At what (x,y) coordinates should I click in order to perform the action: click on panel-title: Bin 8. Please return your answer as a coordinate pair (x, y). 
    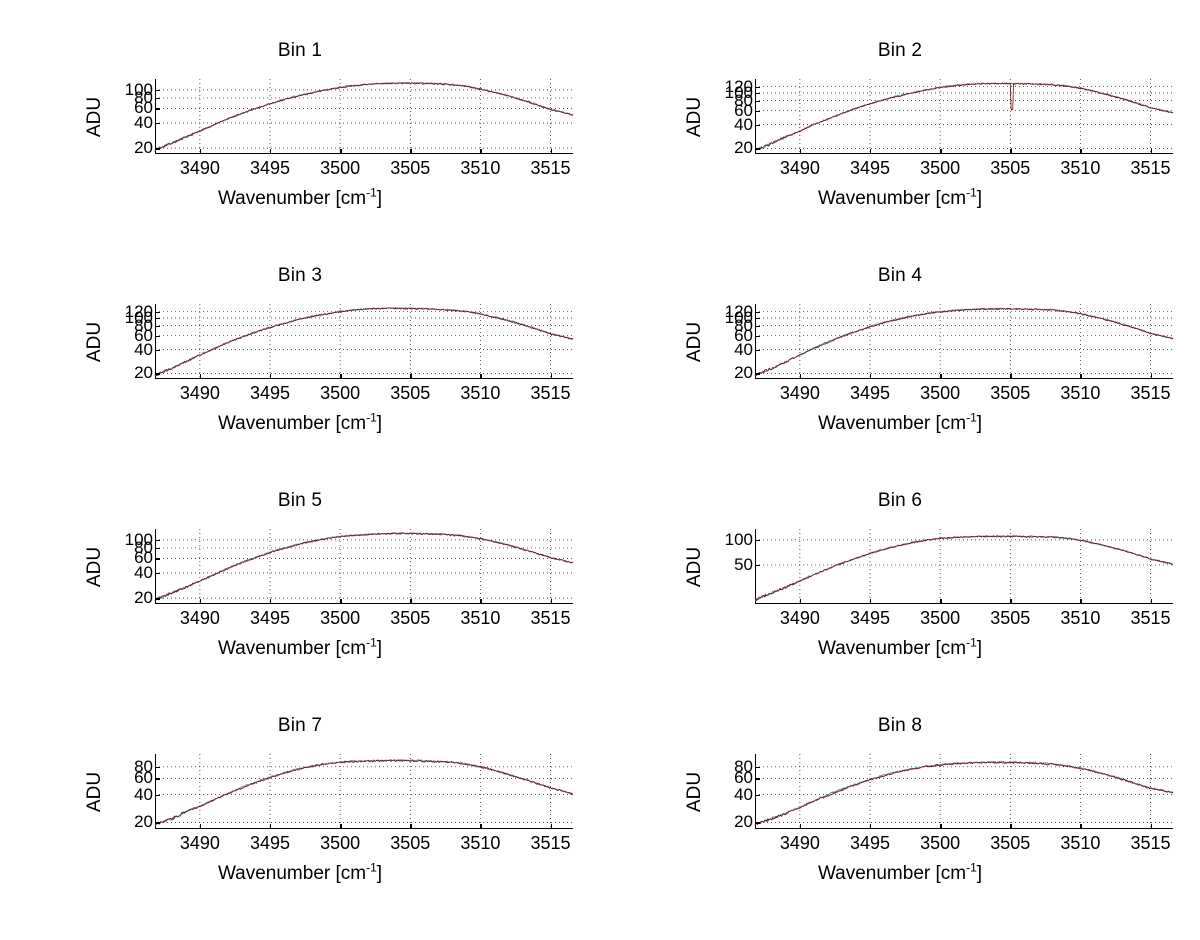
    Looking at the image, I should click on (900, 725).